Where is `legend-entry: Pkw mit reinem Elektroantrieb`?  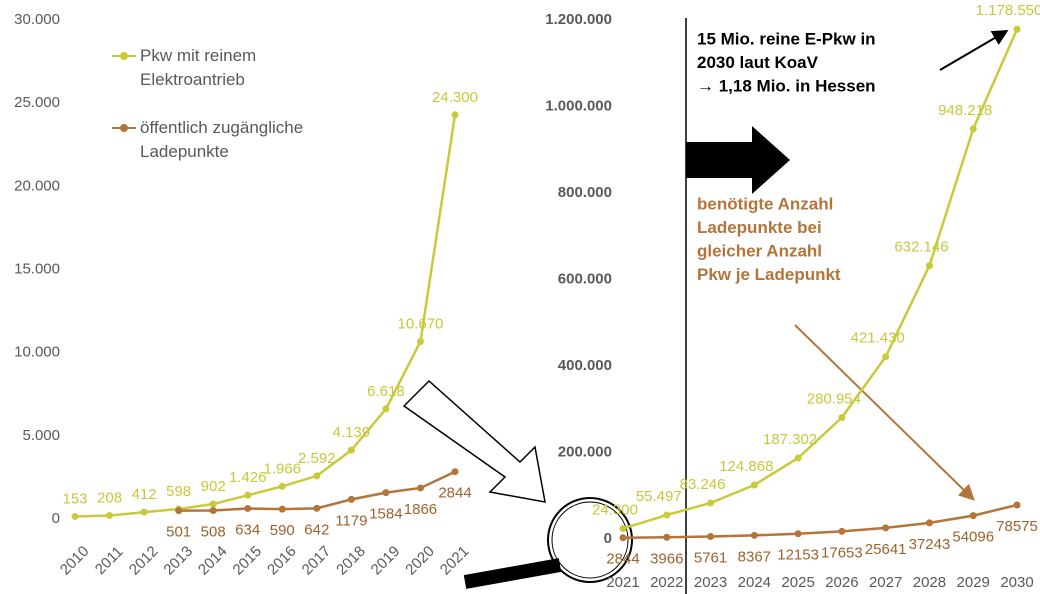 legend-entry: Pkw mit reinem Elektroantrieb is located at coordinates (230, 68).